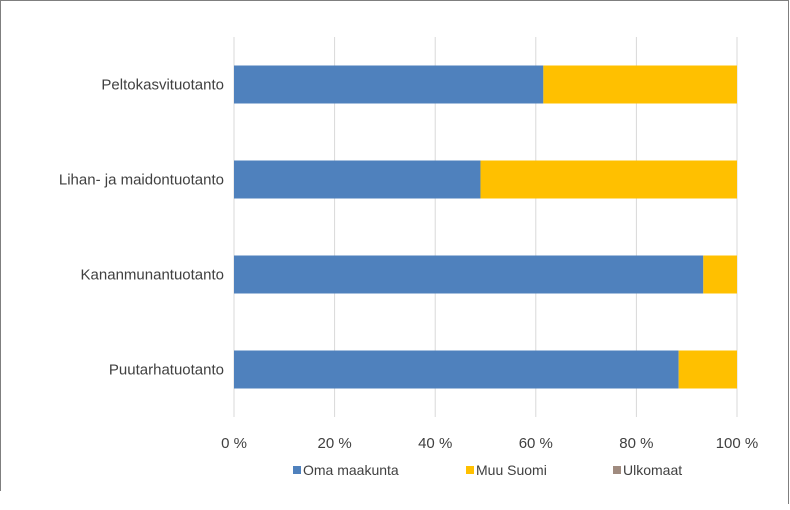 This screenshot has width=790, height=510. Describe the element at coordinates (389, 84) in the screenshot. I see `bar-oma-maakunta-peltokasvituotanto` at that location.